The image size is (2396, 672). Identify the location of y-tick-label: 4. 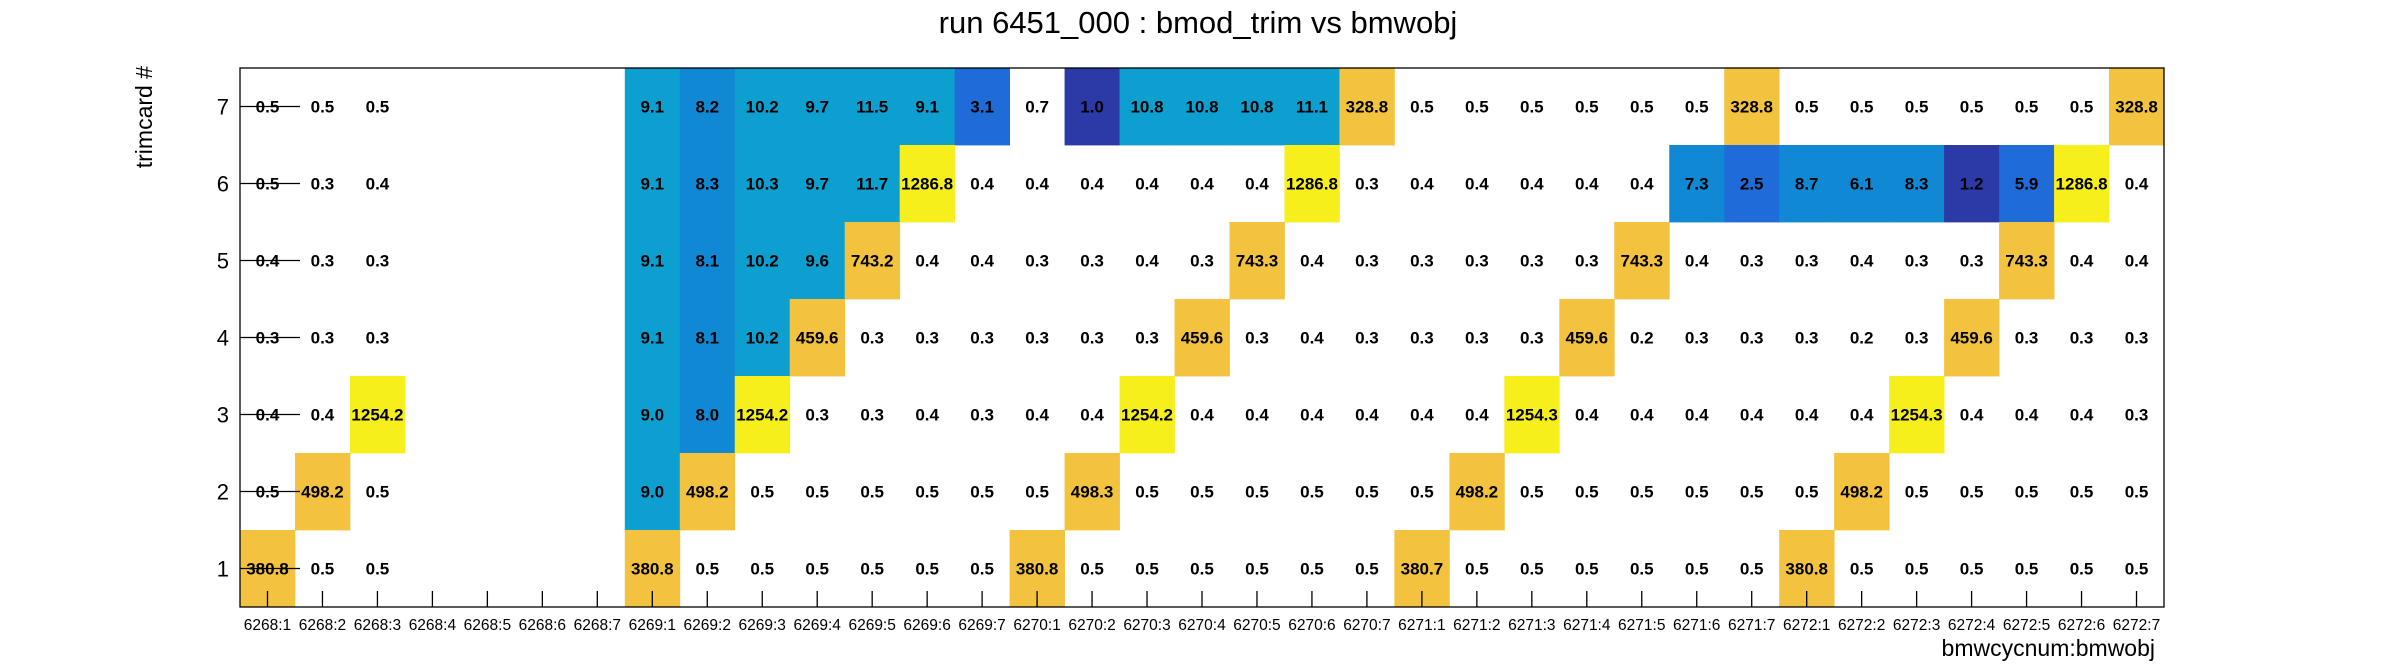
(223, 338).